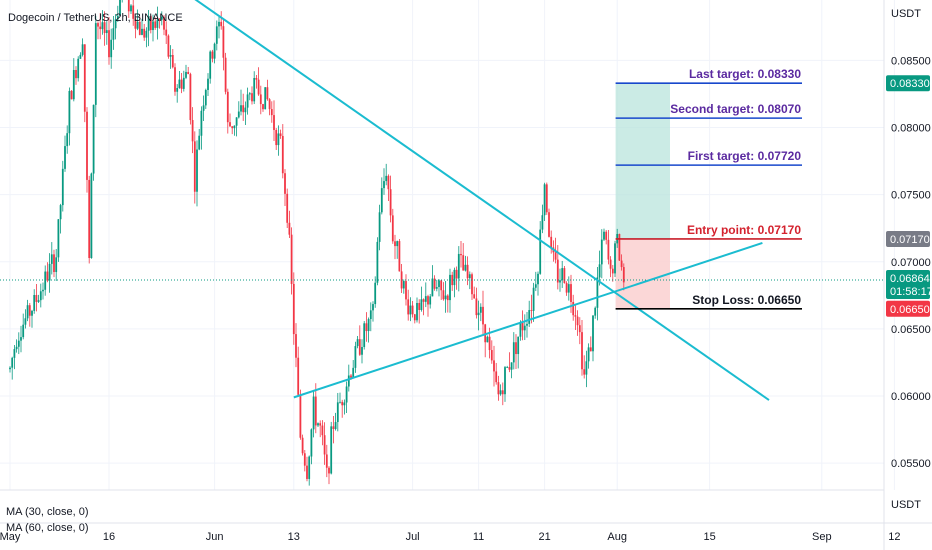  What do you see at coordinates (822, 537) in the screenshot?
I see `x-tick-label: Sep` at bounding box center [822, 537].